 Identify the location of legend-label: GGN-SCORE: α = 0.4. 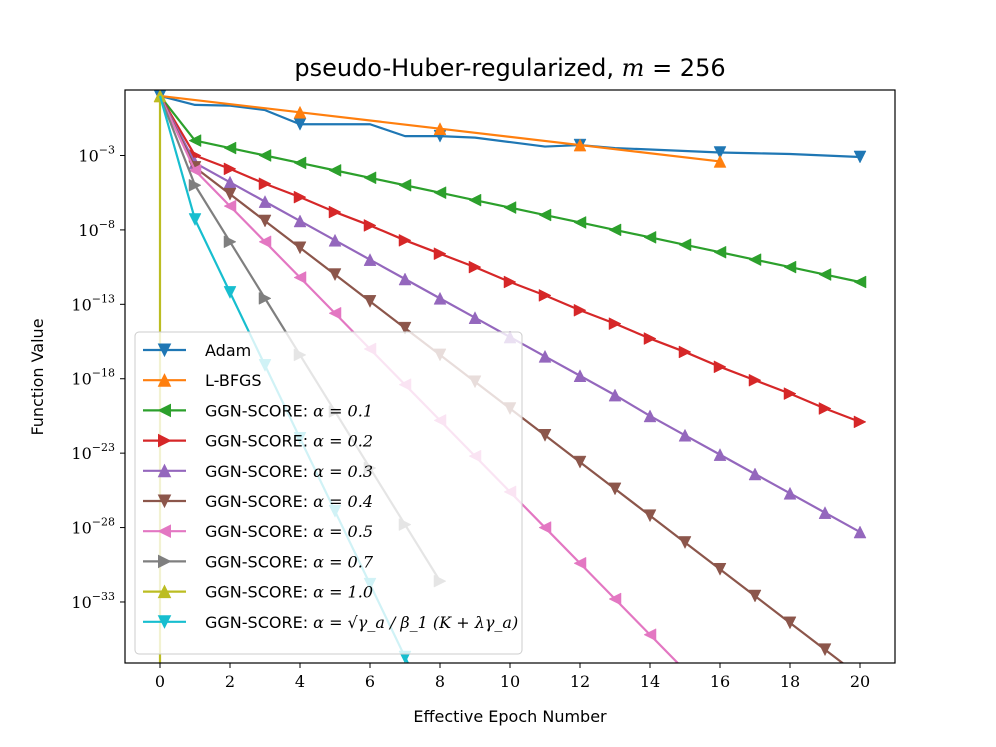
(289, 501).